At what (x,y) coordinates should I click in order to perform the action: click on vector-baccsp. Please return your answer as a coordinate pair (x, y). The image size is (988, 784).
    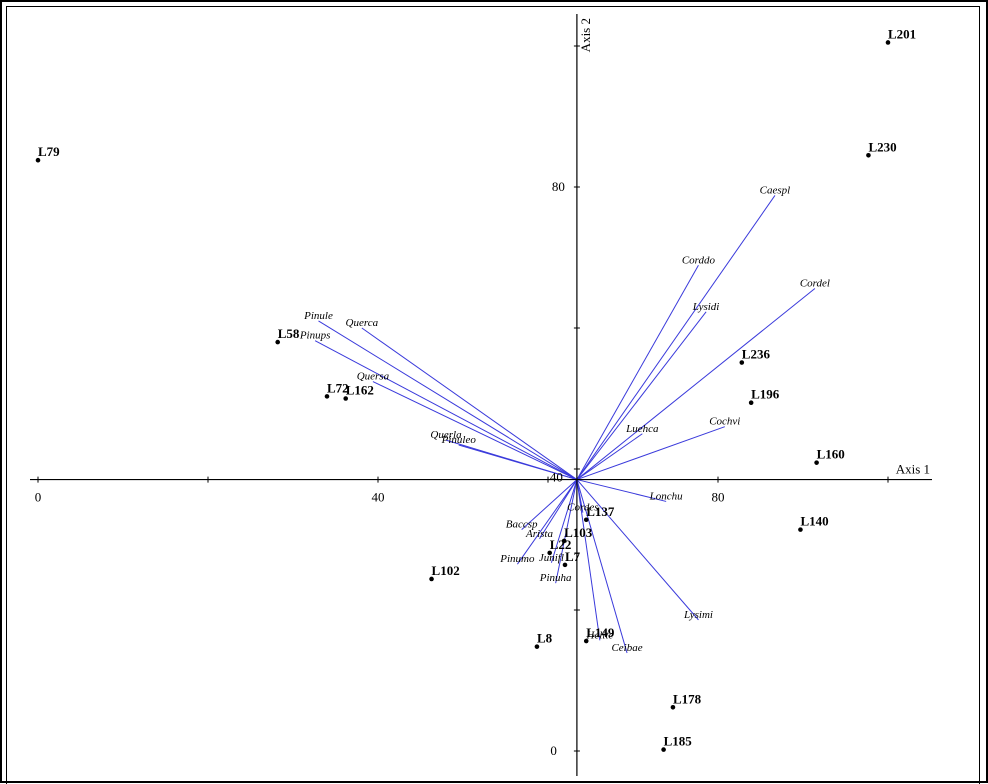
    Looking at the image, I should click on (549, 505).